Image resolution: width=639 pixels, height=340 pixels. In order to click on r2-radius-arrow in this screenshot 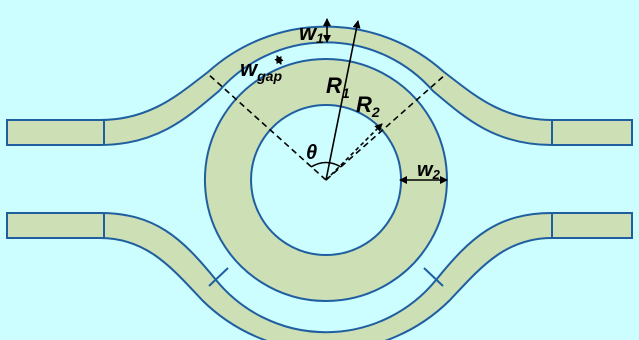, I will do `click(354, 152)`.